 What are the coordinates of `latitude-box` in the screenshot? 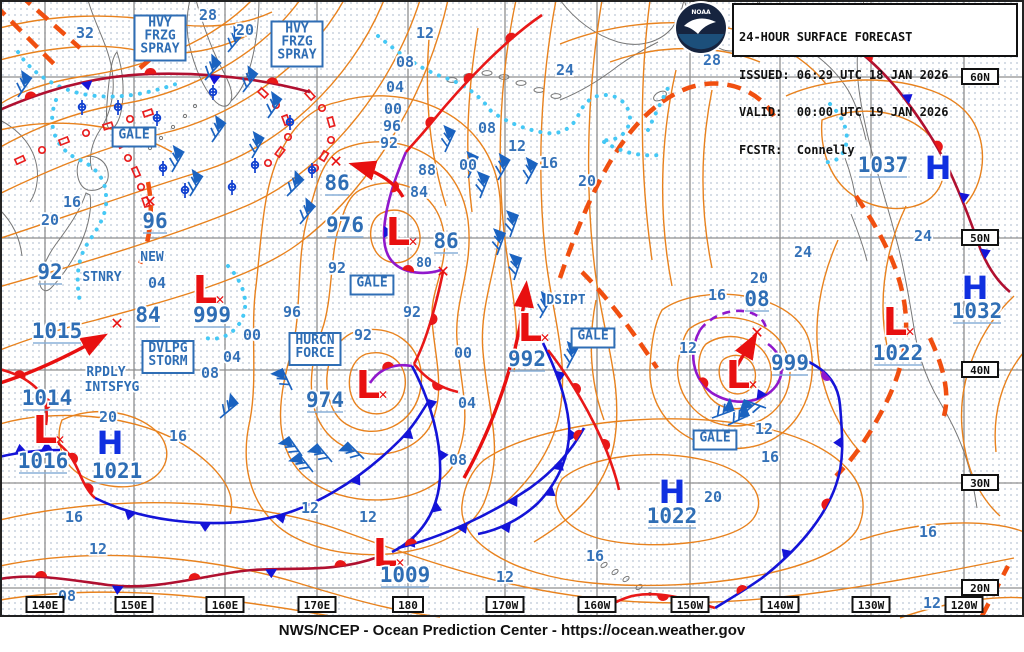 It's located at (980, 76).